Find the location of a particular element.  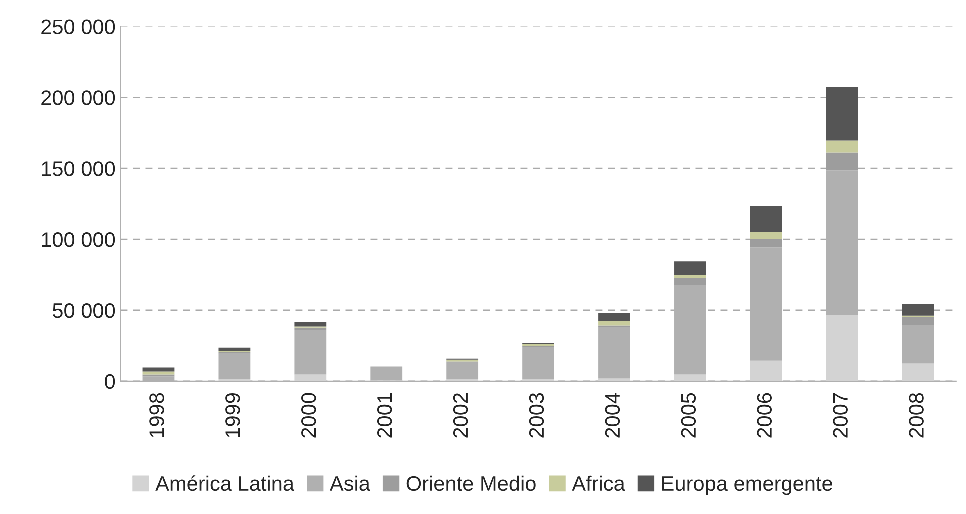

legend-label: América Latina is located at coordinates (225, 484).